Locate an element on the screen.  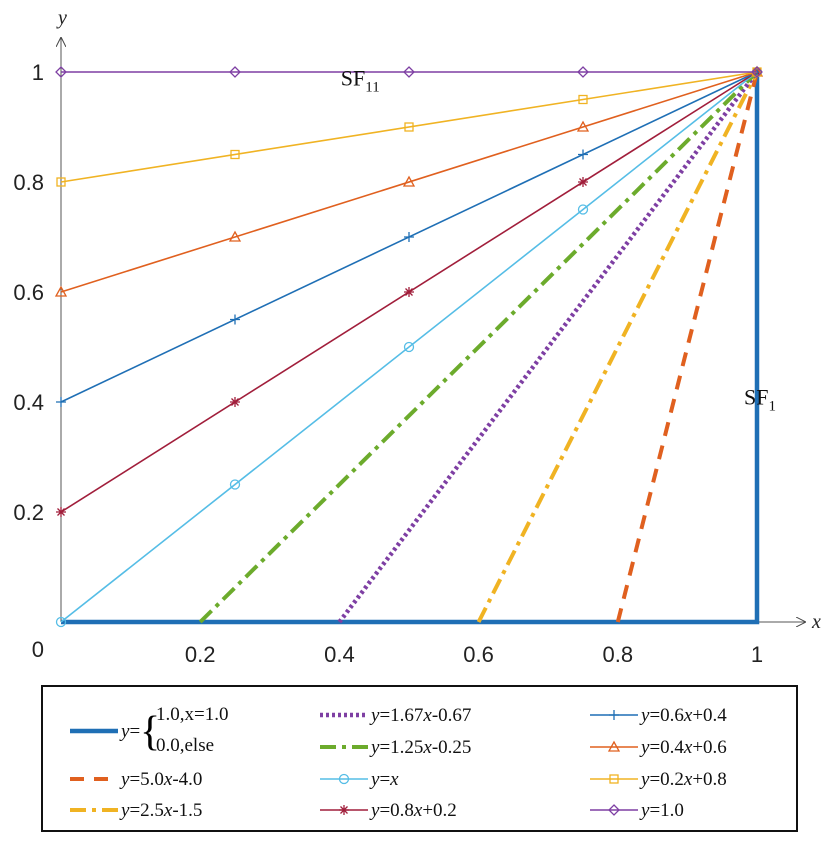
y-tick-label: 0.6 is located at coordinates (28, 292).